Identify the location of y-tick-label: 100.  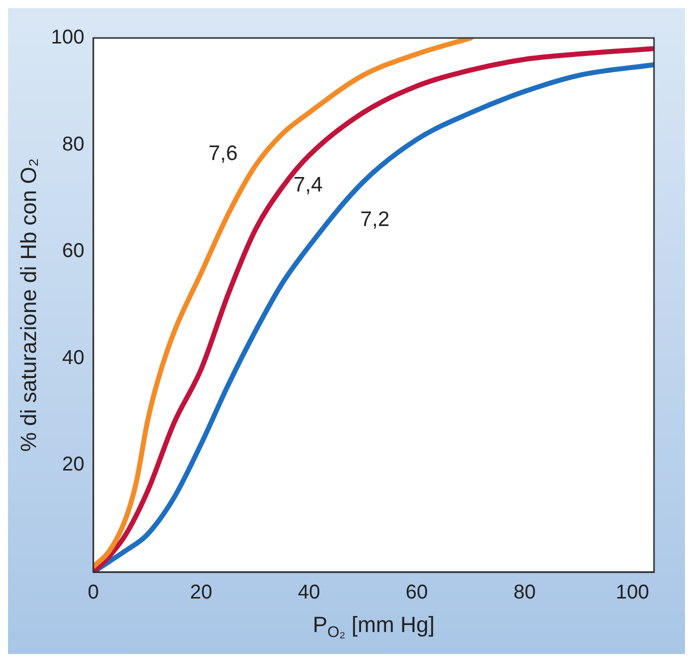
(67, 37).